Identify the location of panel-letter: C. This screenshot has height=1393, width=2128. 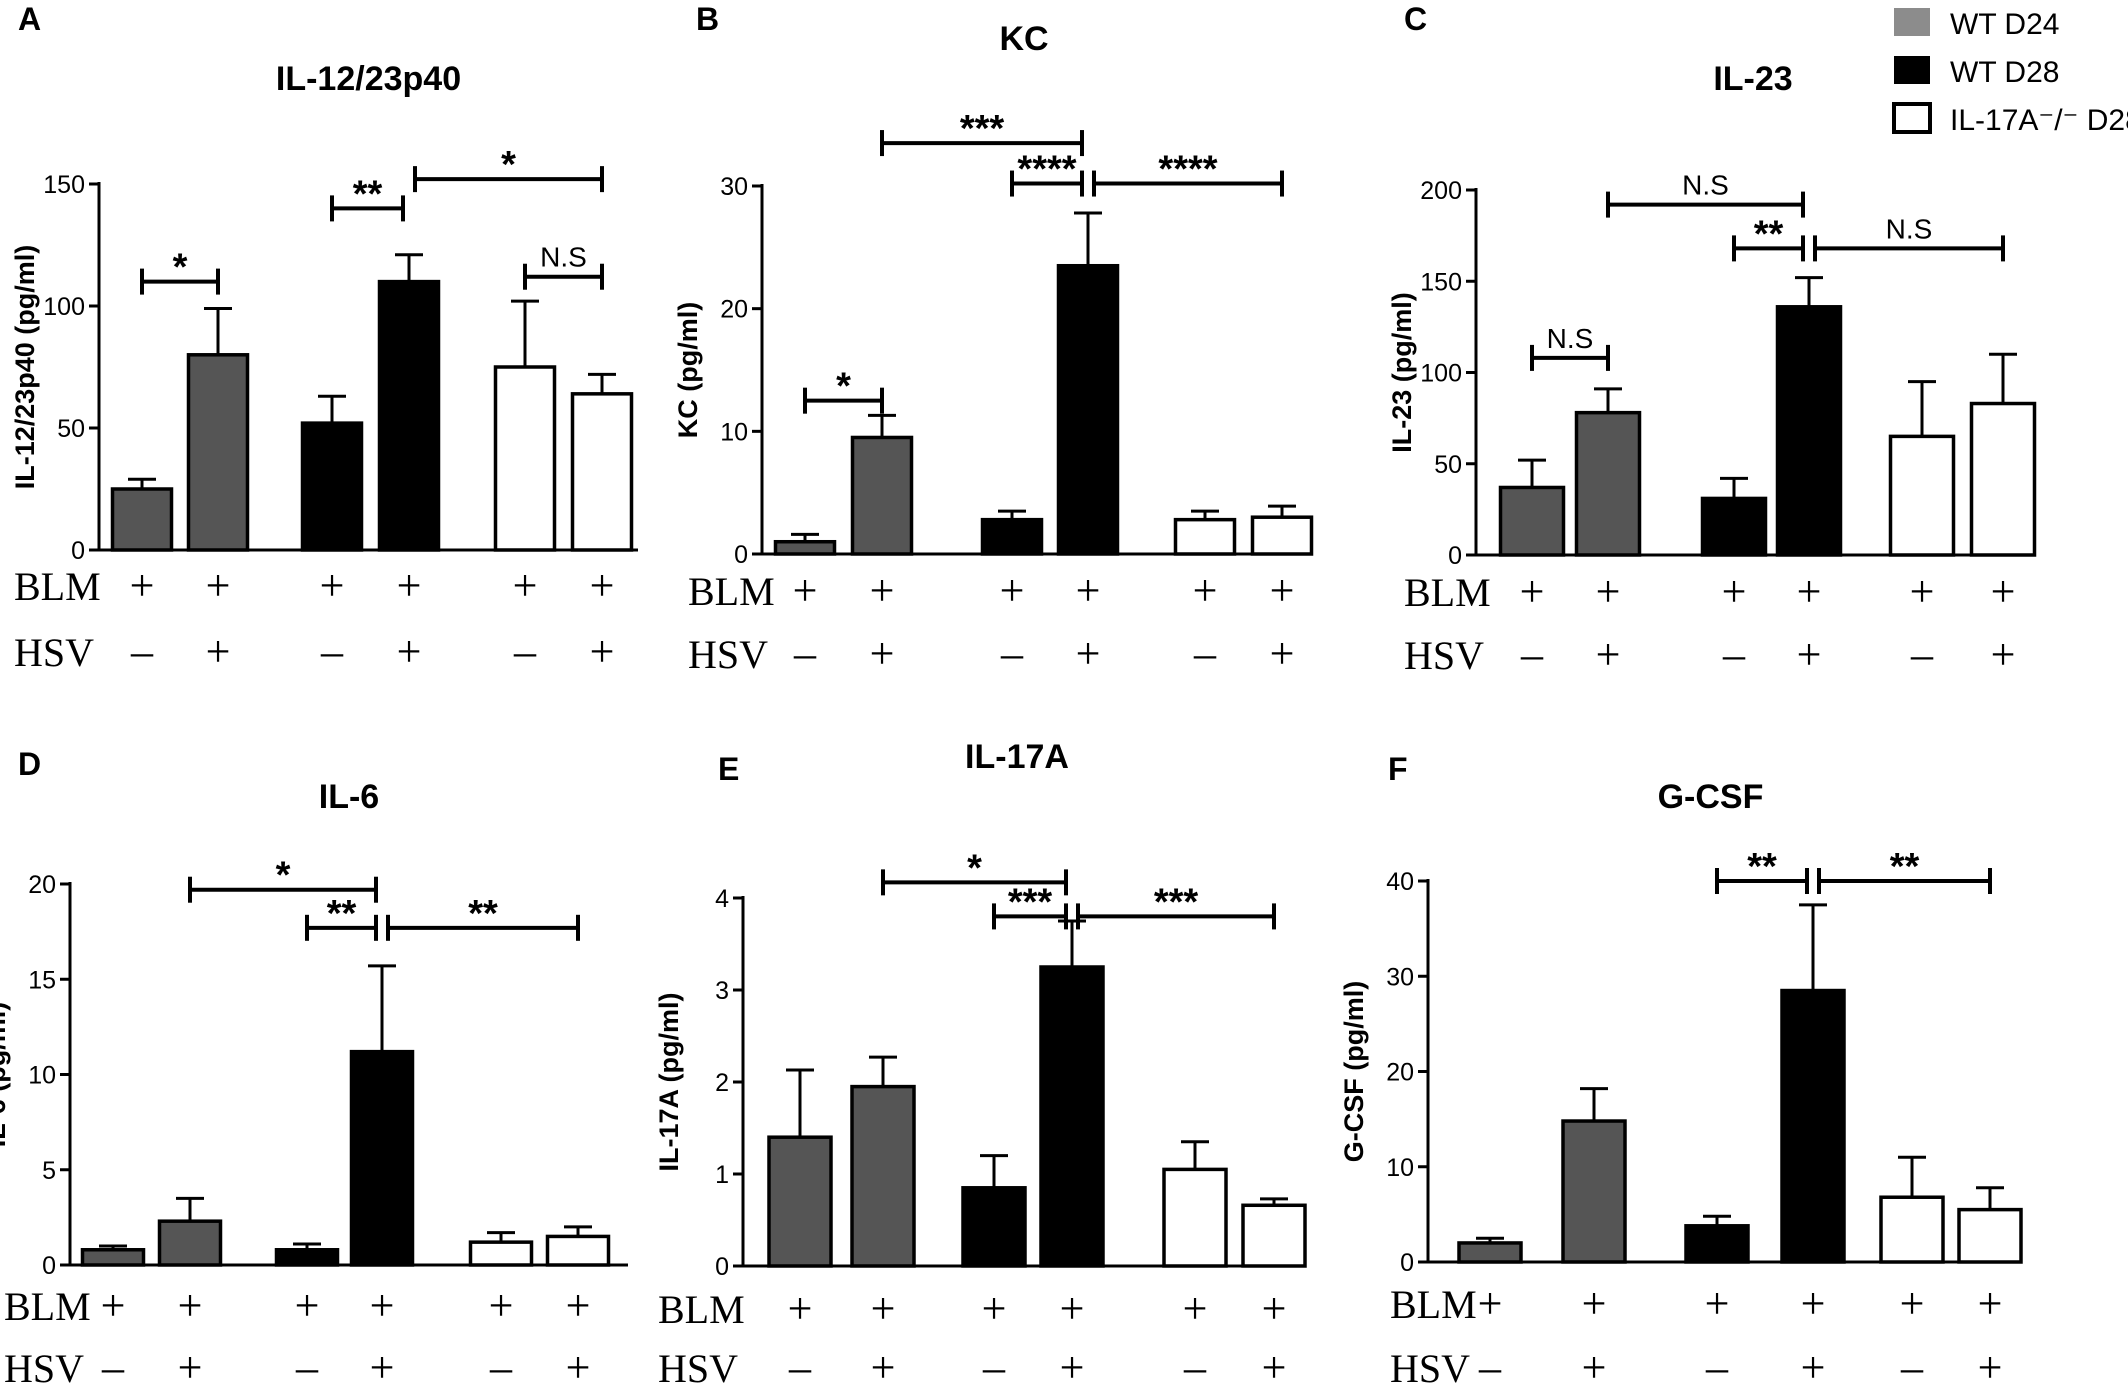
(1415, 19).